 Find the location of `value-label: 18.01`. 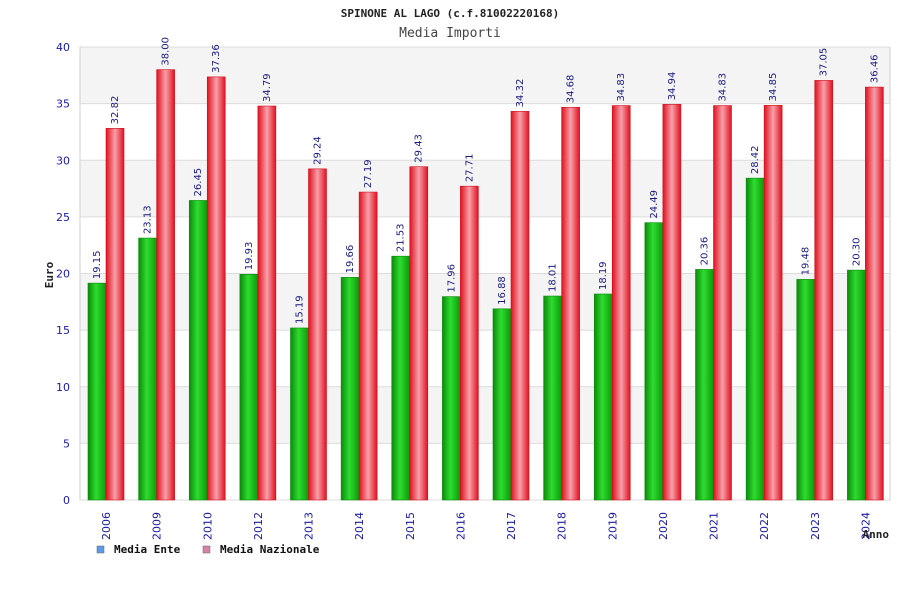

value-label: 18.01 is located at coordinates (553, 277).